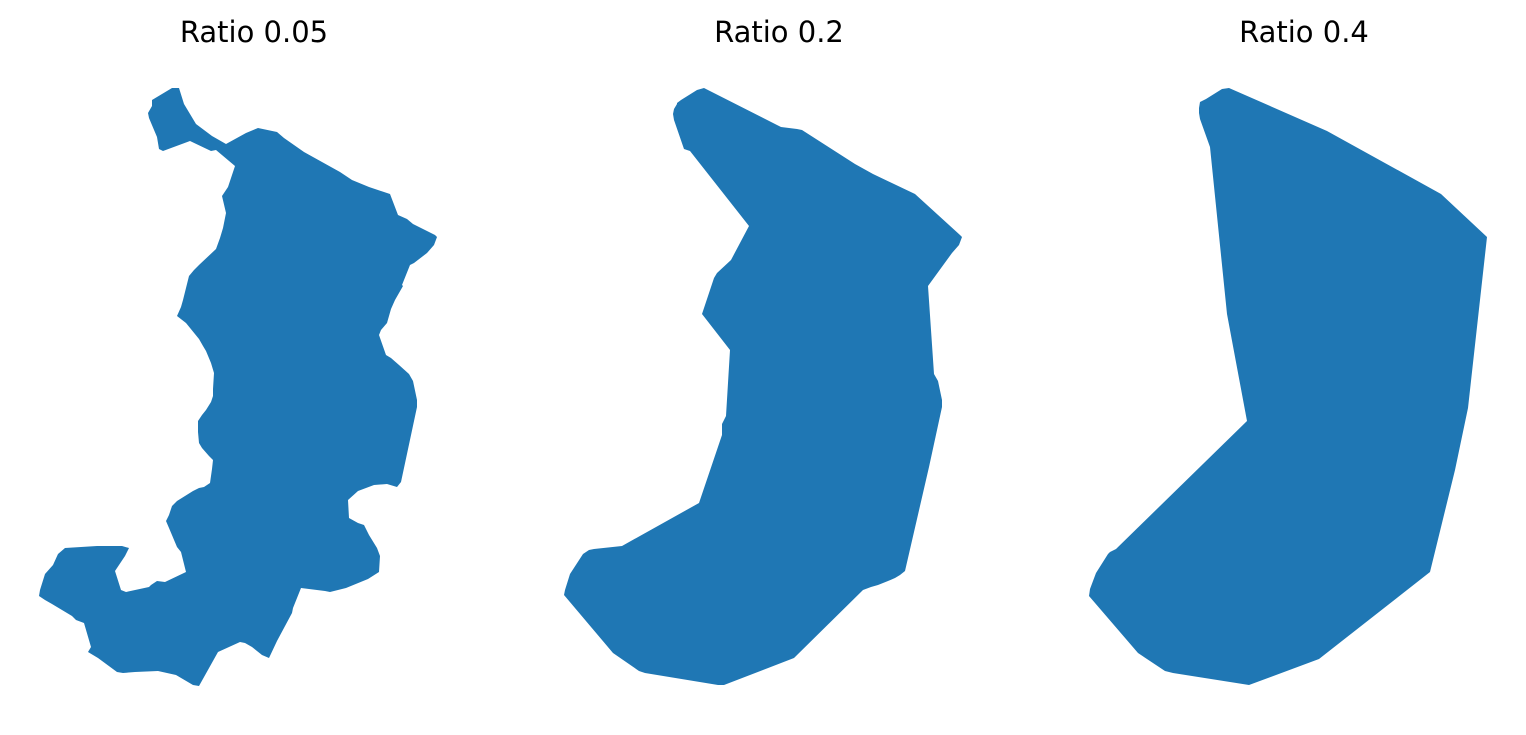  Describe the element at coordinates (1304, 32) in the screenshot. I see `panel-title: Ratio 0.4` at that location.